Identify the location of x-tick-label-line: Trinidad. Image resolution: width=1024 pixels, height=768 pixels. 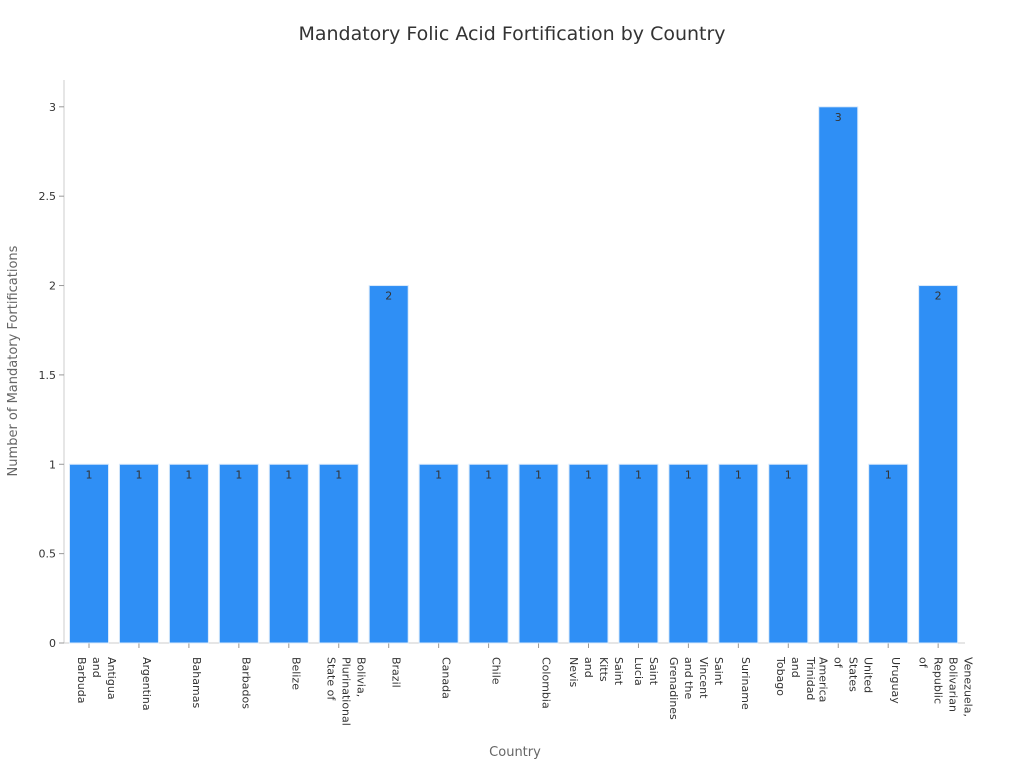
(810, 678).